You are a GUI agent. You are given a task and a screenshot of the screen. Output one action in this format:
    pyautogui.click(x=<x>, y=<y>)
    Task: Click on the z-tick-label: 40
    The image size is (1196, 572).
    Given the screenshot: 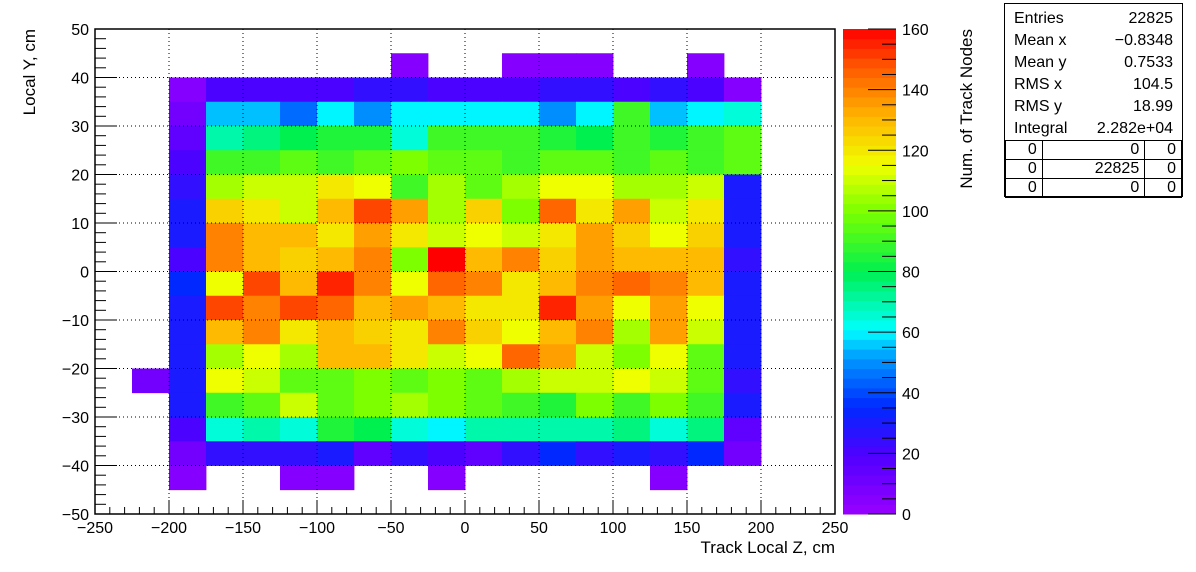 What is the action you would take?
    pyautogui.click(x=911, y=394)
    